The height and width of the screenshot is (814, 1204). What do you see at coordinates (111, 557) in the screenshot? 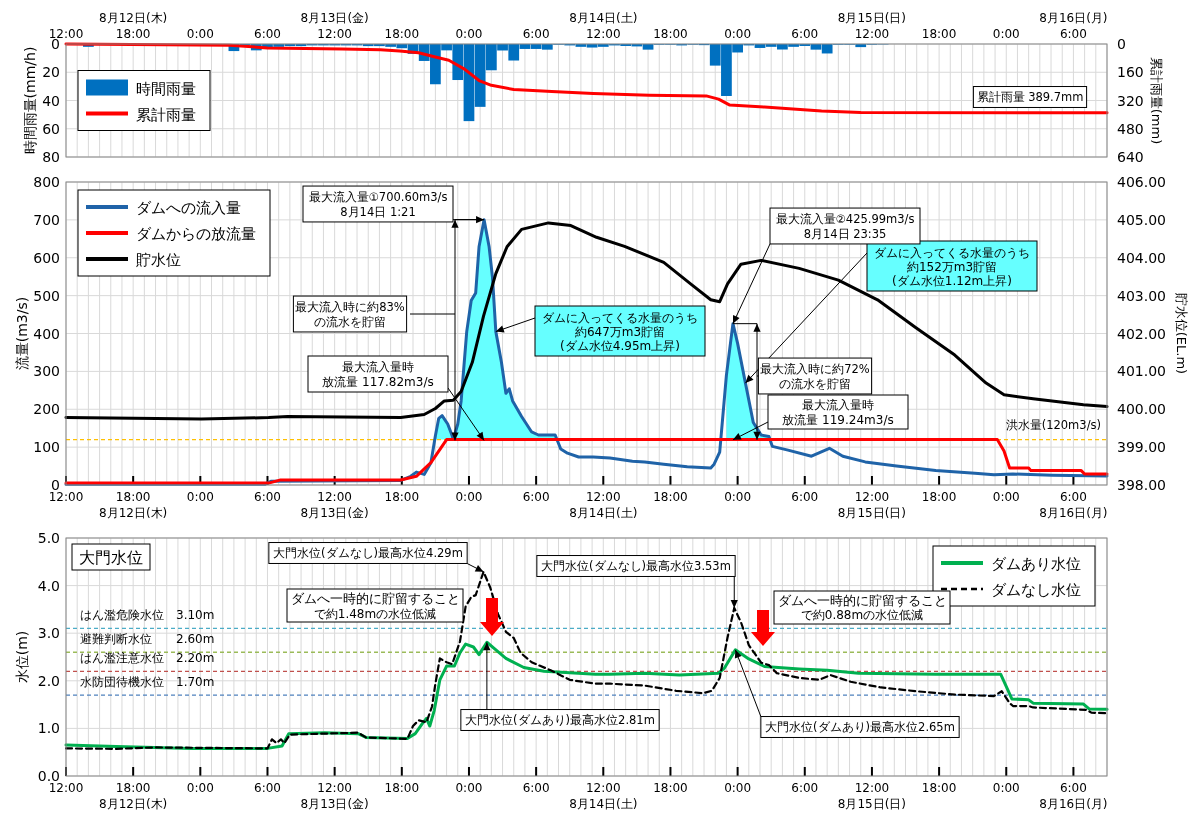
I see `text: 大門水位` at bounding box center [111, 557].